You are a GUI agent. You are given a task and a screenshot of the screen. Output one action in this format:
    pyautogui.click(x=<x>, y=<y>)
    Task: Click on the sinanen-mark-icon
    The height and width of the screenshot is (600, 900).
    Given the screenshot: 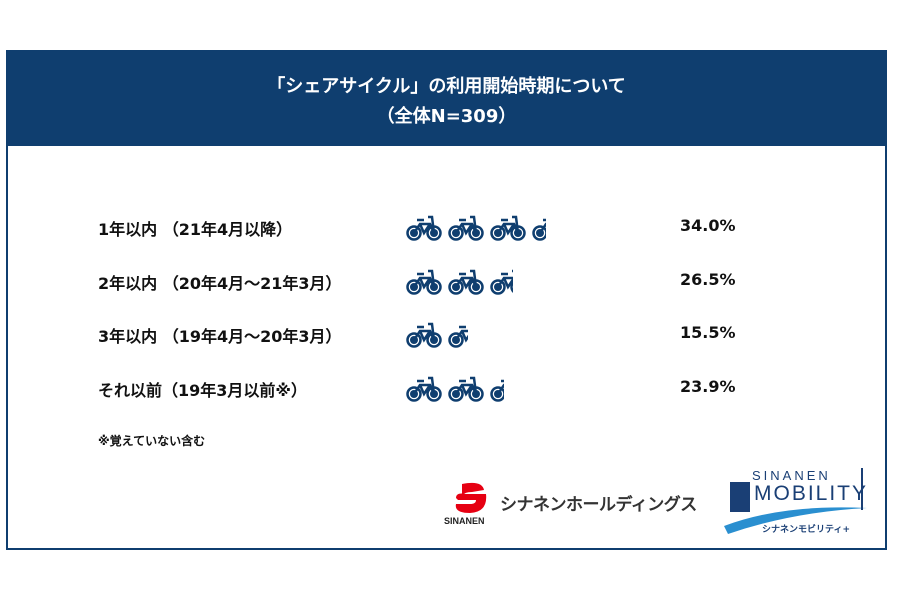 What is the action you would take?
    pyautogui.click(x=471, y=497)
    